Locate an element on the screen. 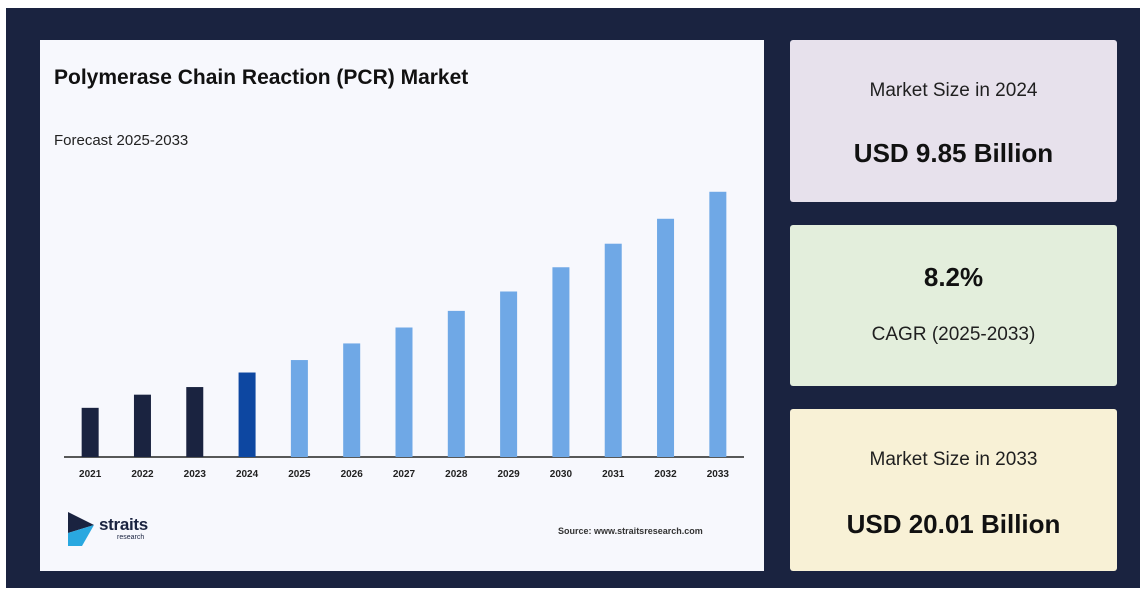 The width and height of the screenshot is (1146, 594). bar-2027 is located at coordinates (404, 392).